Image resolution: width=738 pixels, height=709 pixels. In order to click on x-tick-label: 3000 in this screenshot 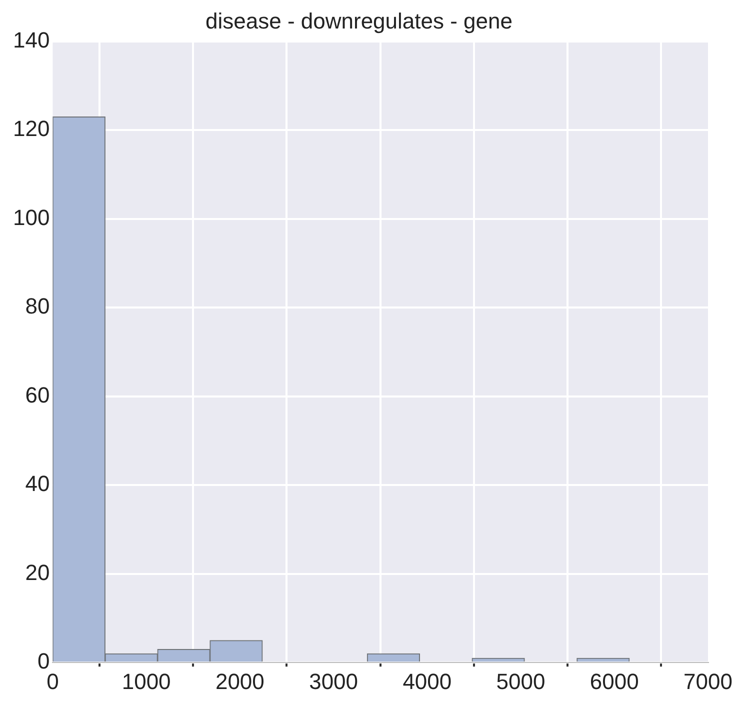, I will do `click(333, 681)`.